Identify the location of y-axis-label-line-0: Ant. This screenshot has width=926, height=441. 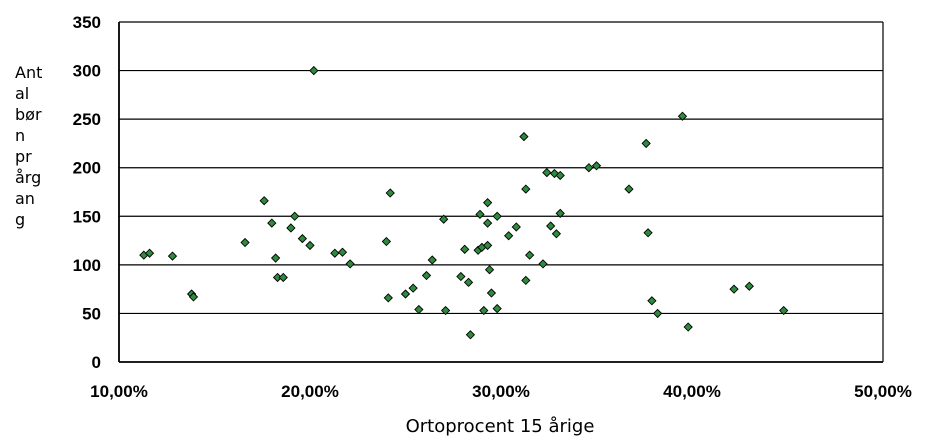
(28, 72).